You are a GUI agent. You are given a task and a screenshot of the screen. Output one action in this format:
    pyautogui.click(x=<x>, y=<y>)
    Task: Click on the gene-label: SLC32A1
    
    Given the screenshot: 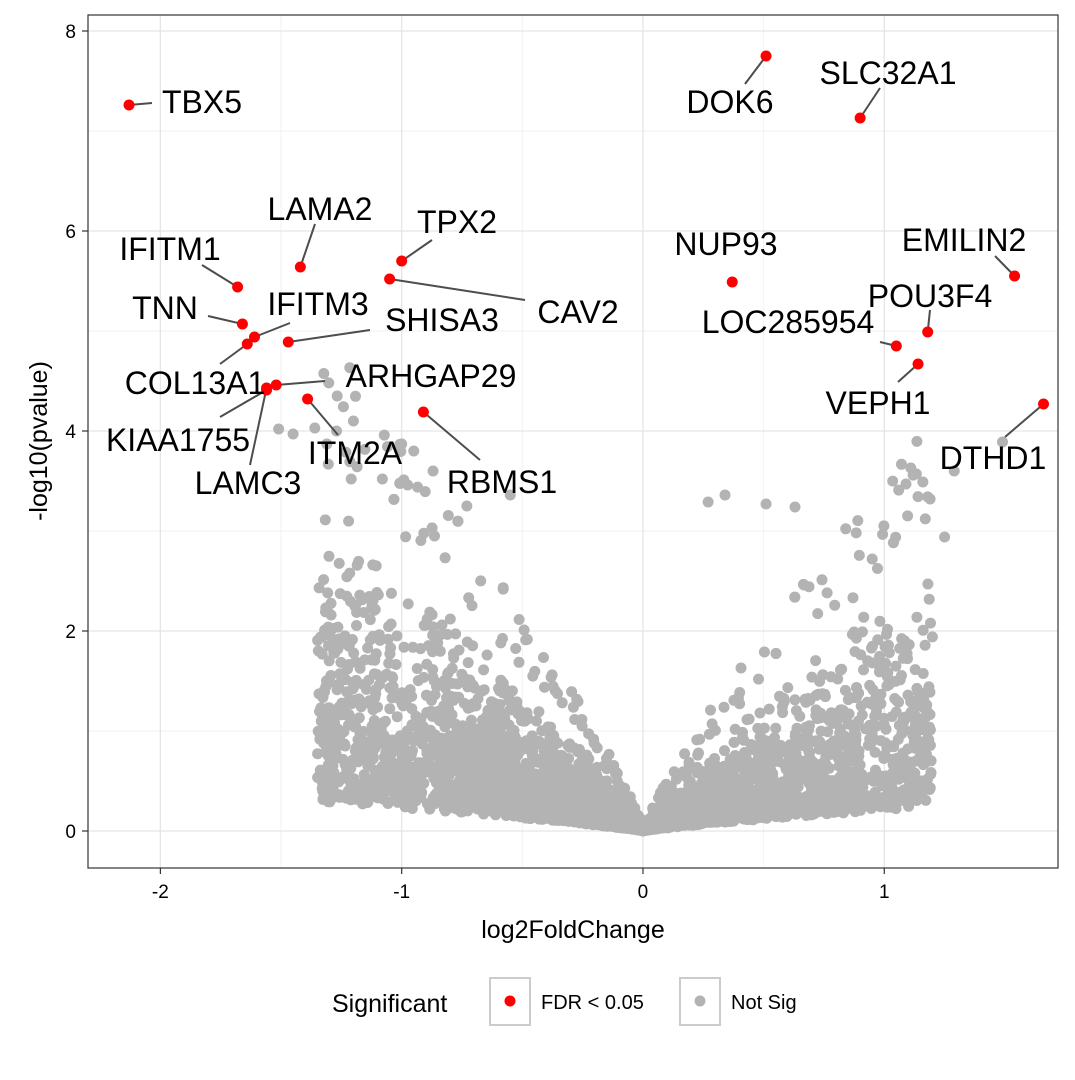 What is the action you would take?
    pyautogui.click(x=888, y=73)
    